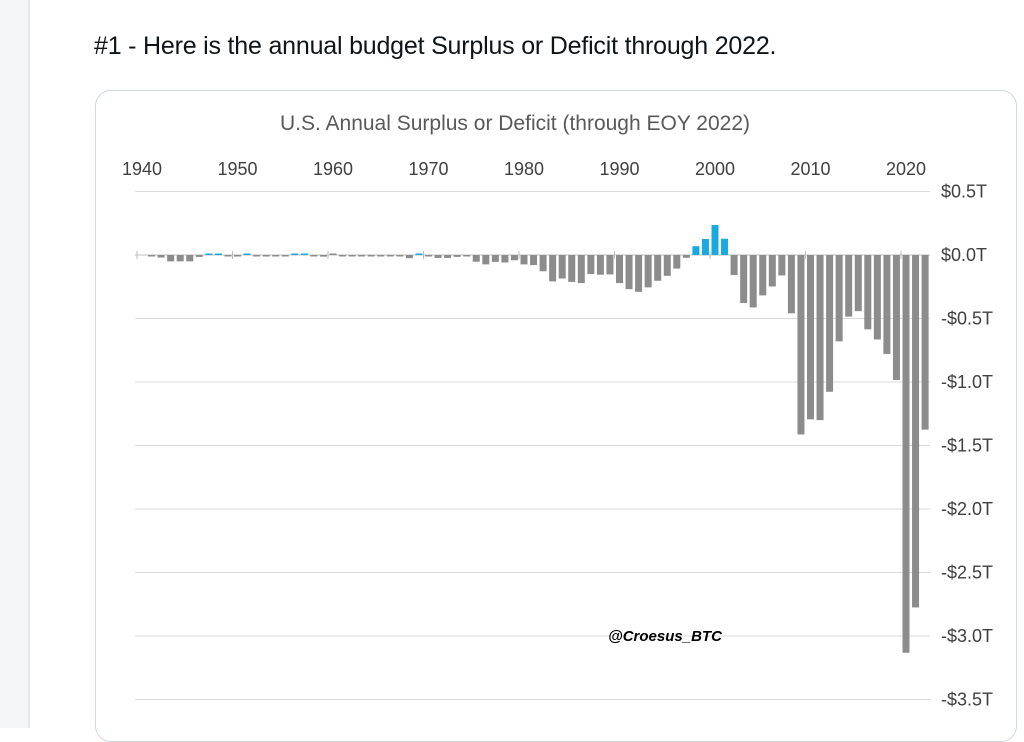 The width and height of the screenshot is (1024, 742). What do you see at coordinates (830, 323) in the screenshot?
I see `bar-2012` at bounding box center [830, 323].